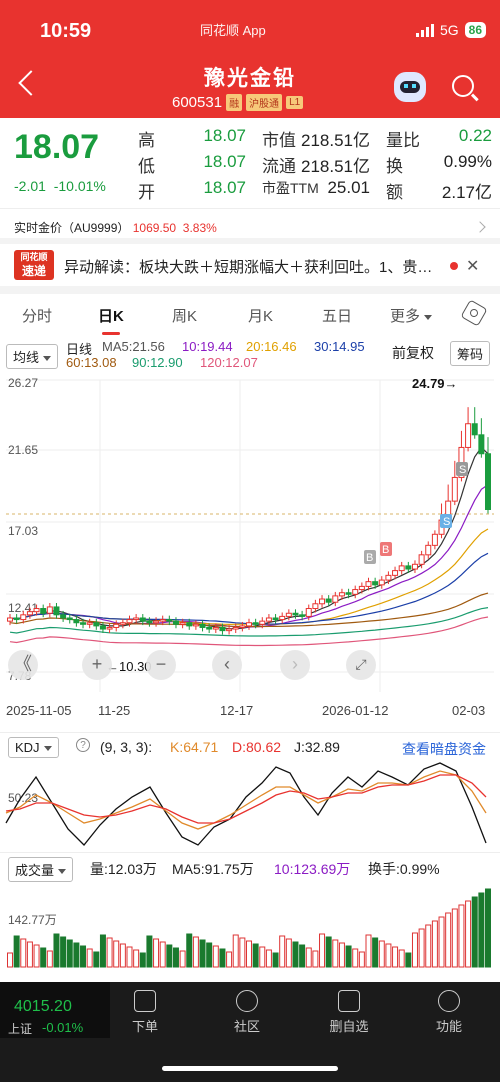  Describe the element at coordinates (295, 665) in the screenshot. I see `scroll-right-button: ›` at that location.